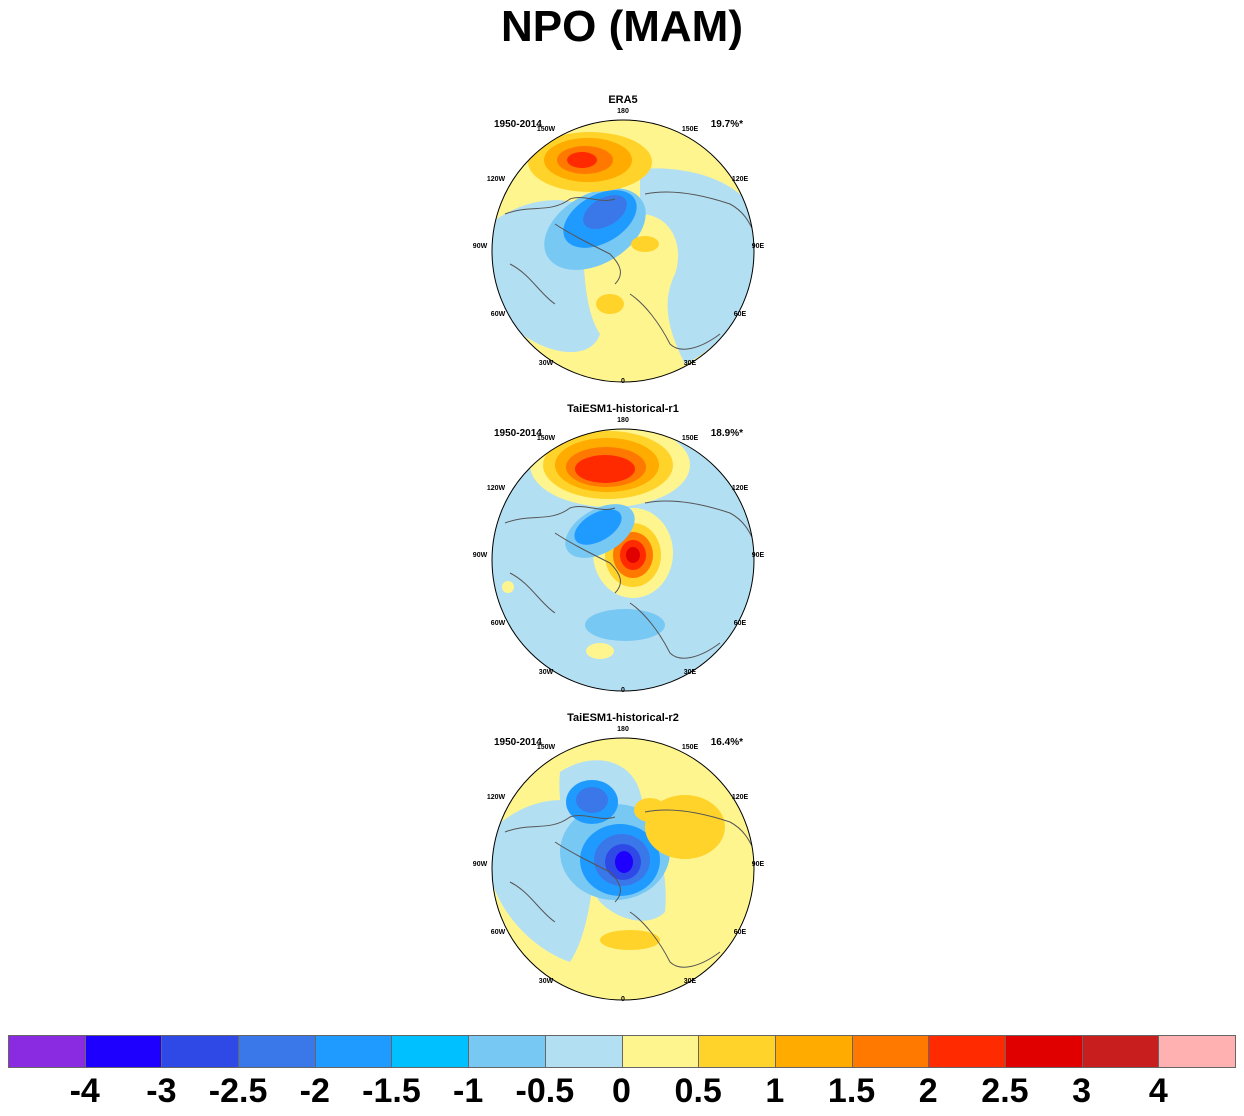 This screenshot has width=1244, height=1116. I want to click on colorbar-tick-label: -4, so click(84, 1091).